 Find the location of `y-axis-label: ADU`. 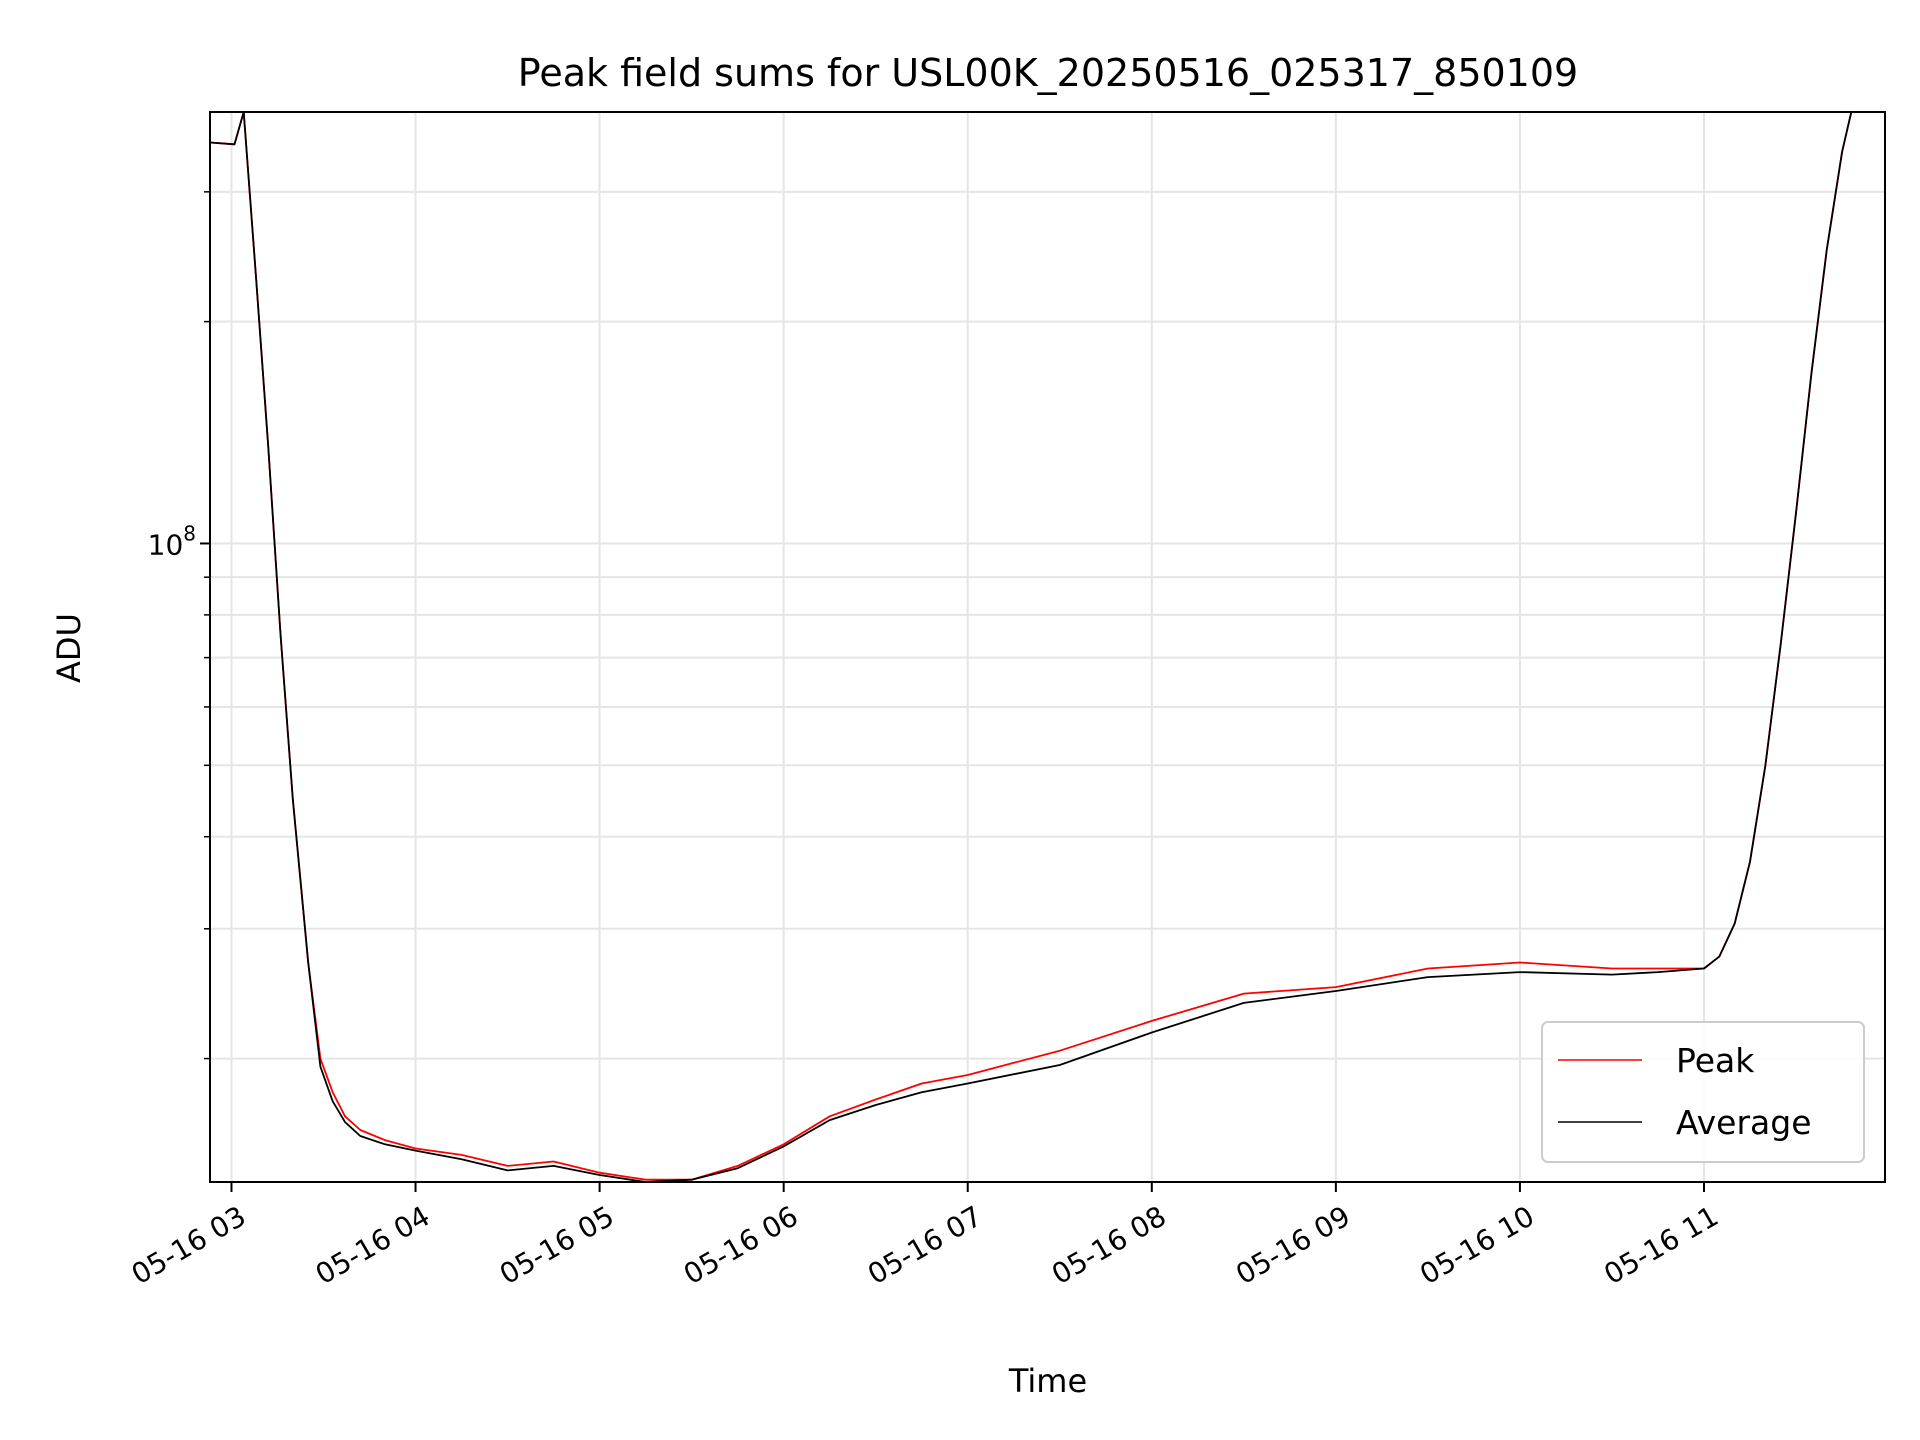

y-axis-label: ADU is located at coordinates (69, 648).